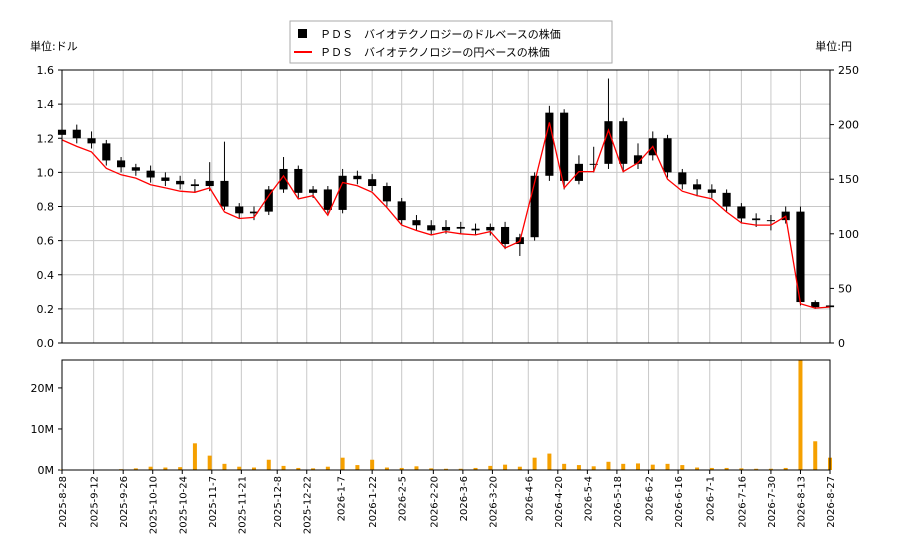 The image size is (900, 554). I want to click on x-tick-label: 2026-1-7, so click(342, 498).